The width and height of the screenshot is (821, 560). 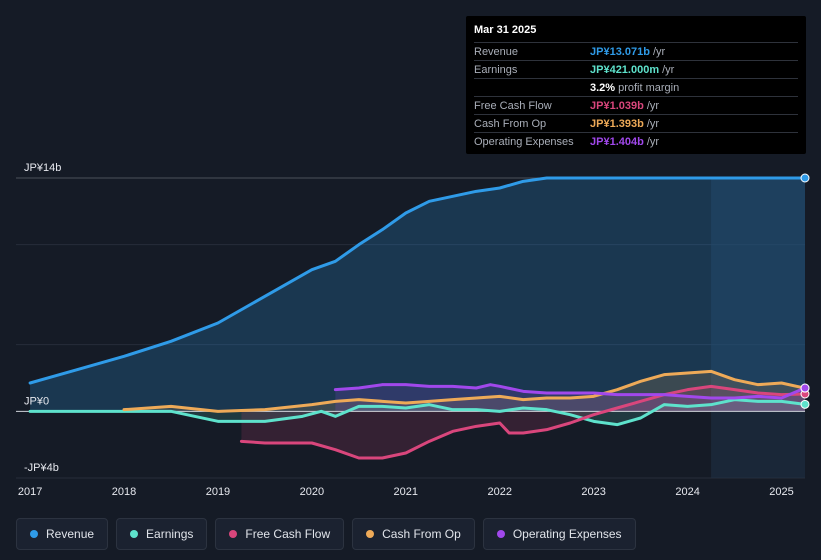 I want to click on x-tick-label: 2017, so click(x=30, y=492).